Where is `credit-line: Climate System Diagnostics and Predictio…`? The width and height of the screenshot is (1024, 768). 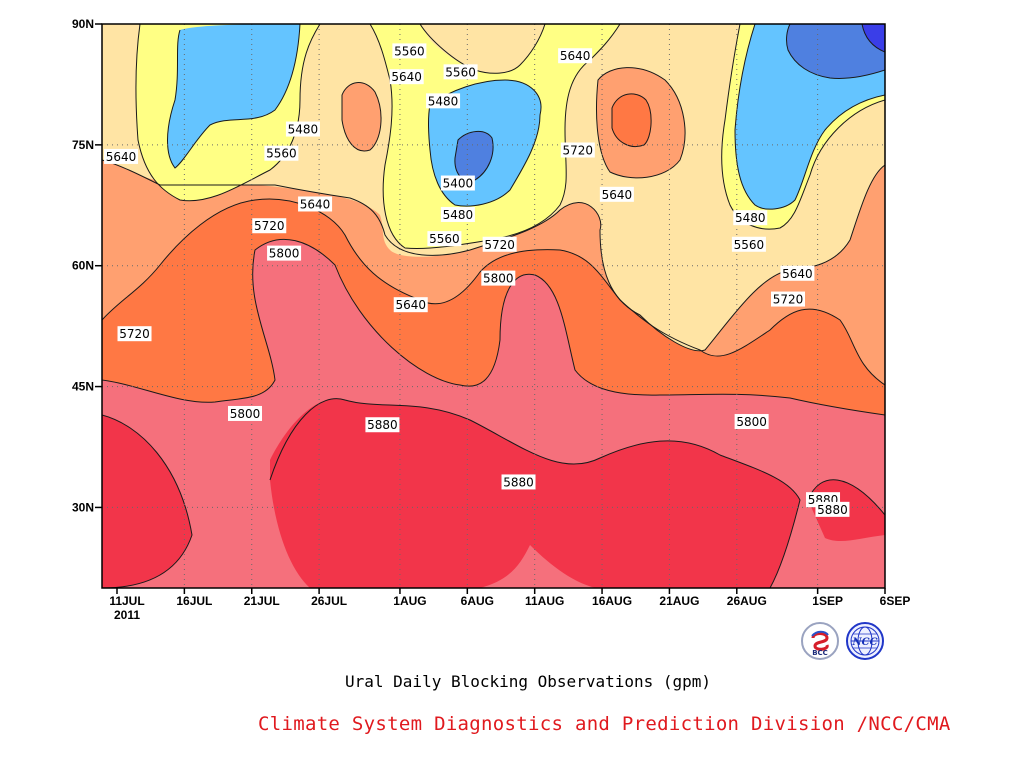 credit-line: Climate System Diagnostics and Predictio… is located at coordinates (604, 724).